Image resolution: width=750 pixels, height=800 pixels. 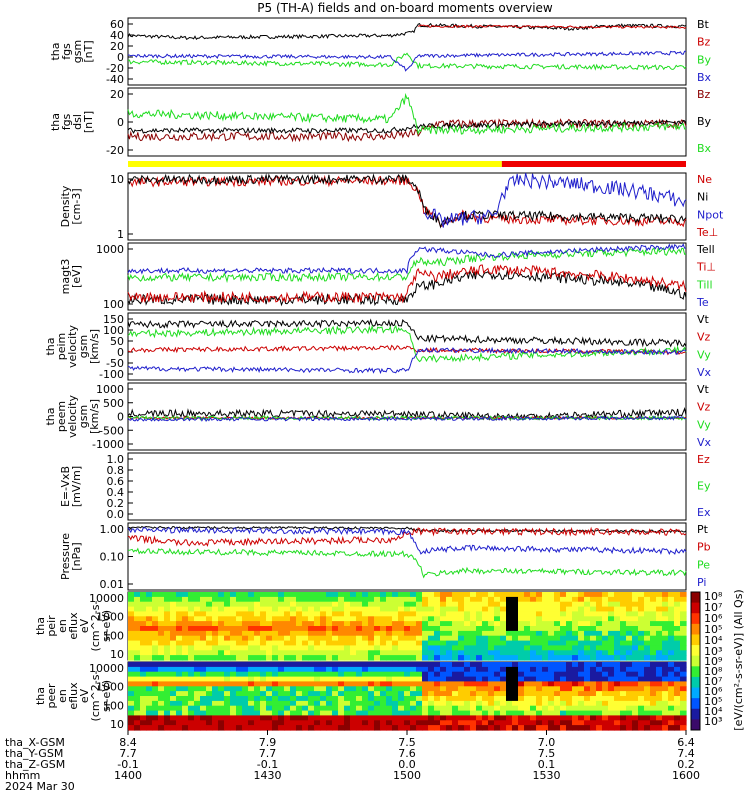 What do you see at coordinates (120, 417) in the screenshot?
I see `y-tick-label: 0` at bounding box center [120, 417].